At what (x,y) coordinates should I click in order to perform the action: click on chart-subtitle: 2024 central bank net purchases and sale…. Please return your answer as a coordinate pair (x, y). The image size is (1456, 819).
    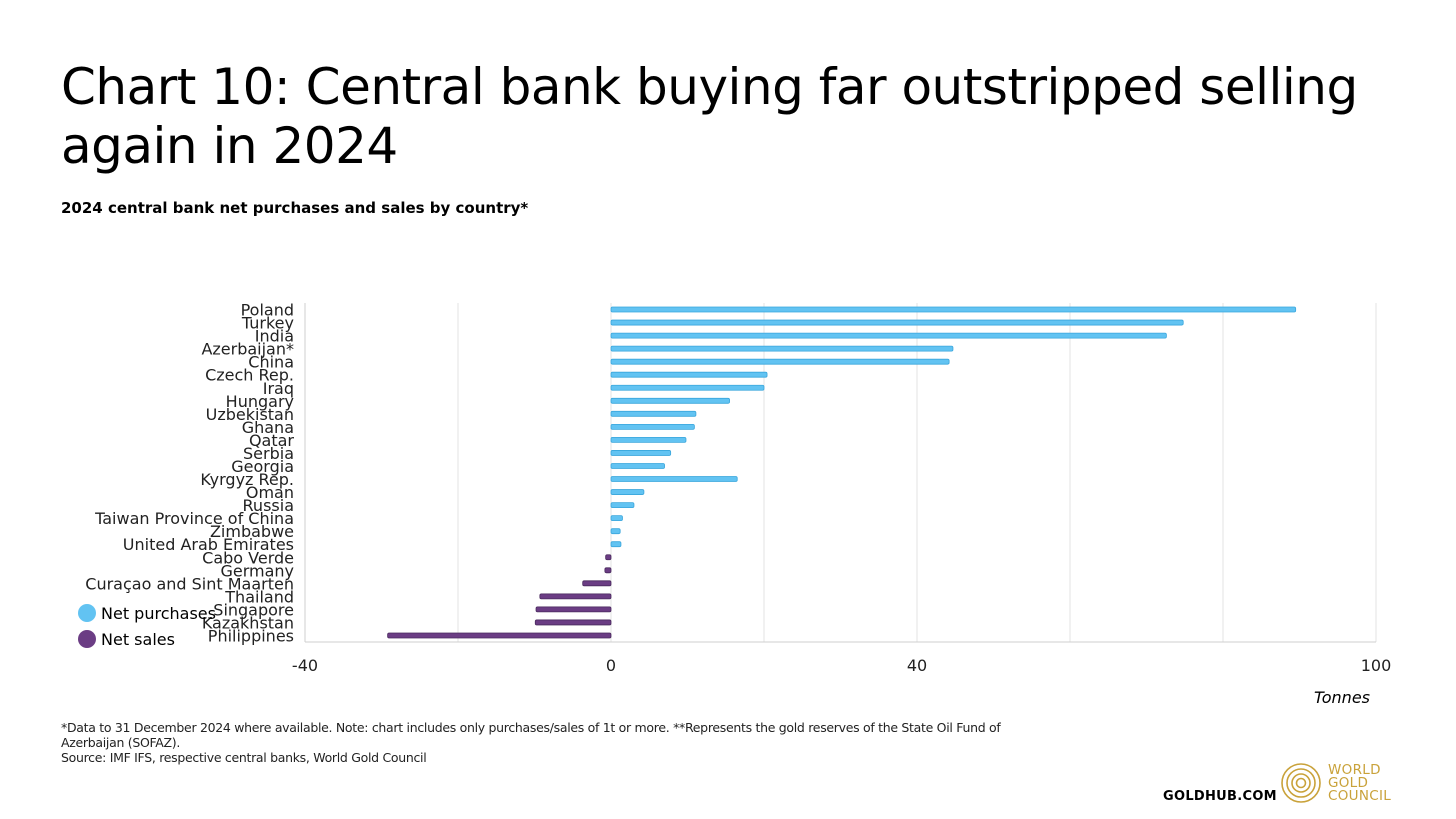
    Looking at the image, I should click on (295, 208).